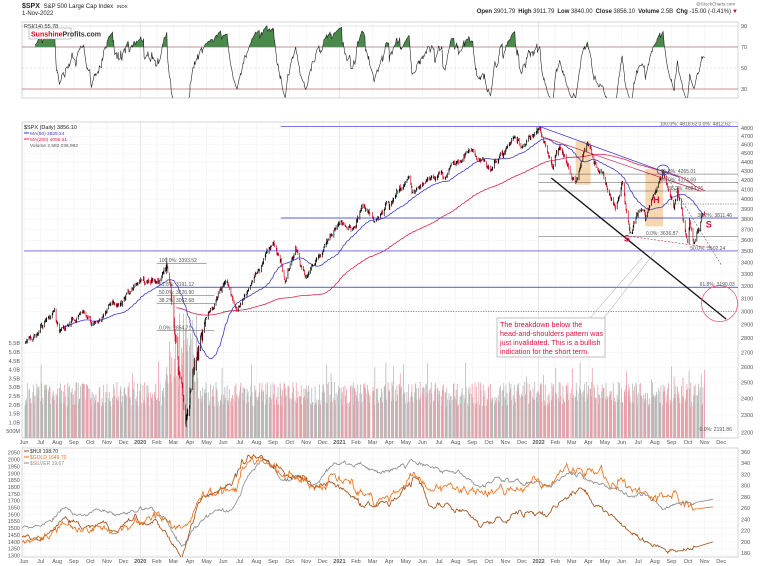  What do you see at coordinates (79, 7) in the screenshot?
I see `symbol-name: S&P 500 Large Cap Index` at bounding box center [79, 7].